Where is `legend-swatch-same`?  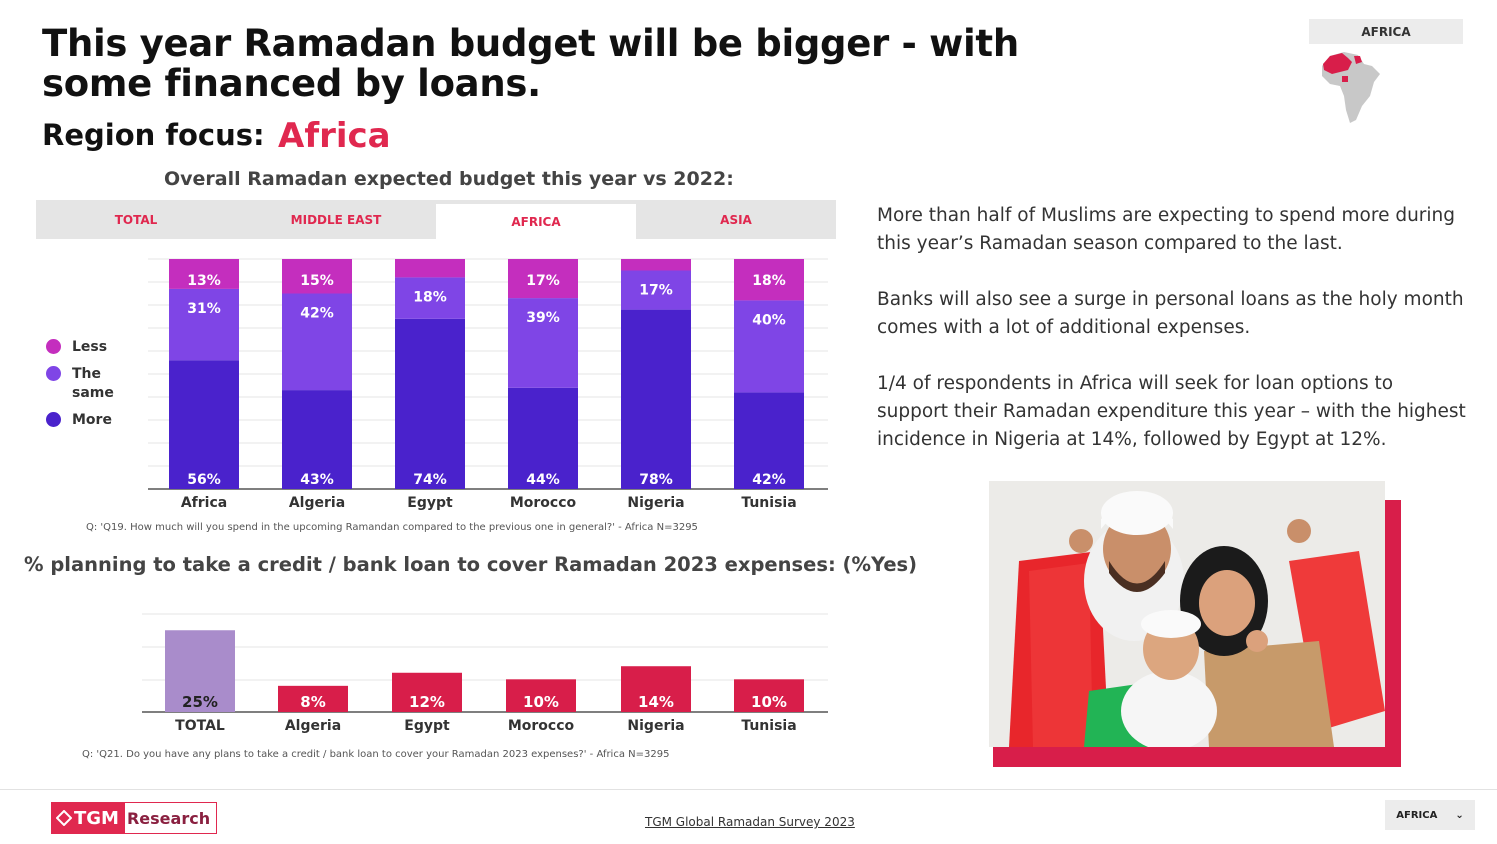 legend-swatch-same is located at coordinates (53, 373).